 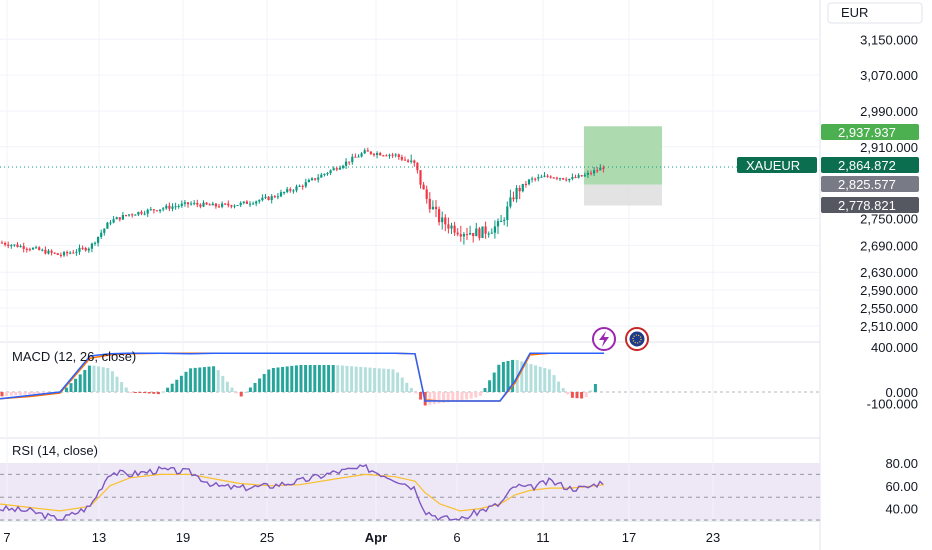 I want to click on lightning-icon, so click(x=604, y=339).